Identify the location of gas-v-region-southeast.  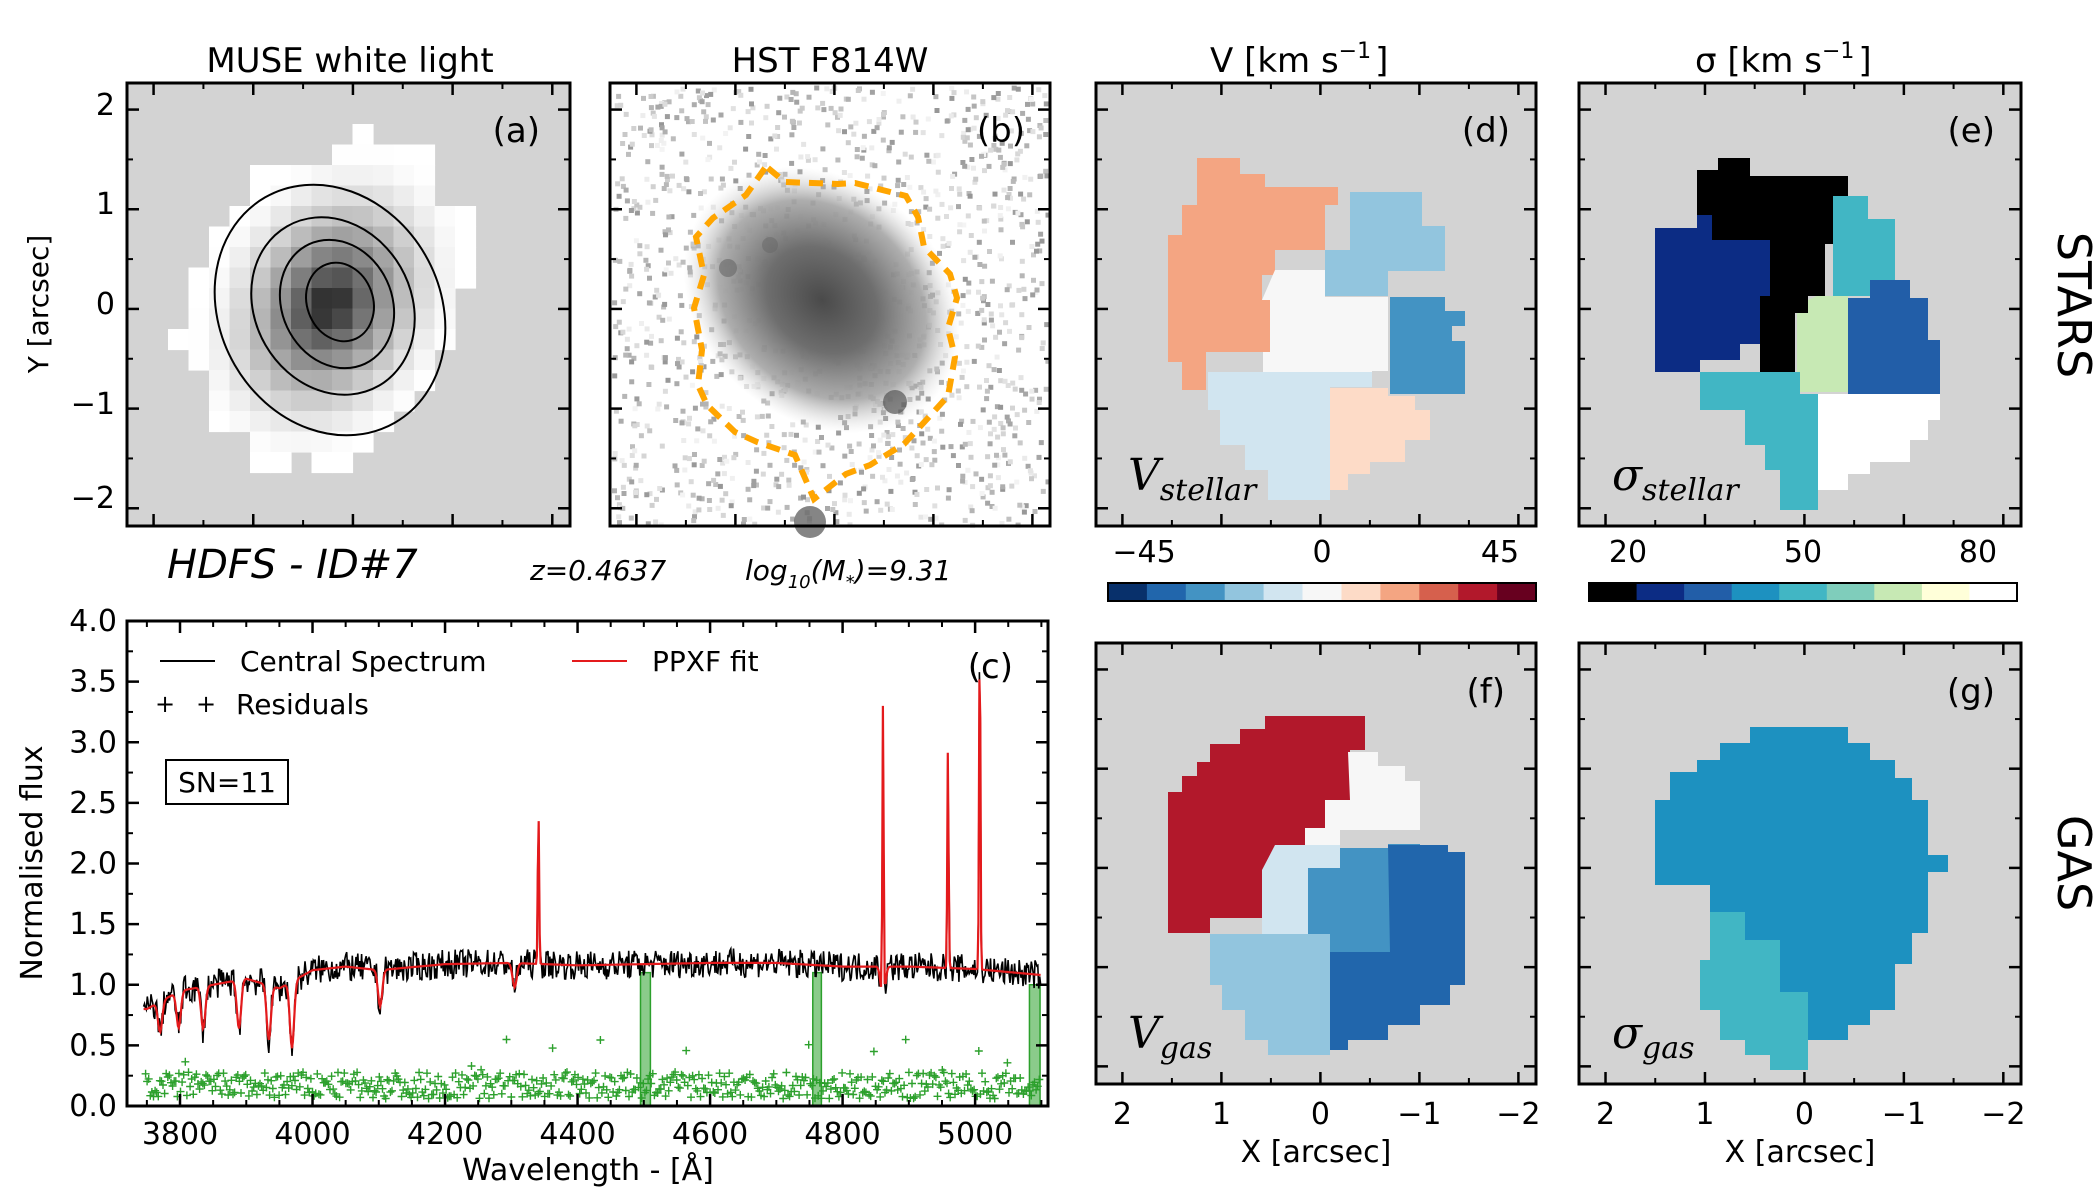
(1397, 1001).